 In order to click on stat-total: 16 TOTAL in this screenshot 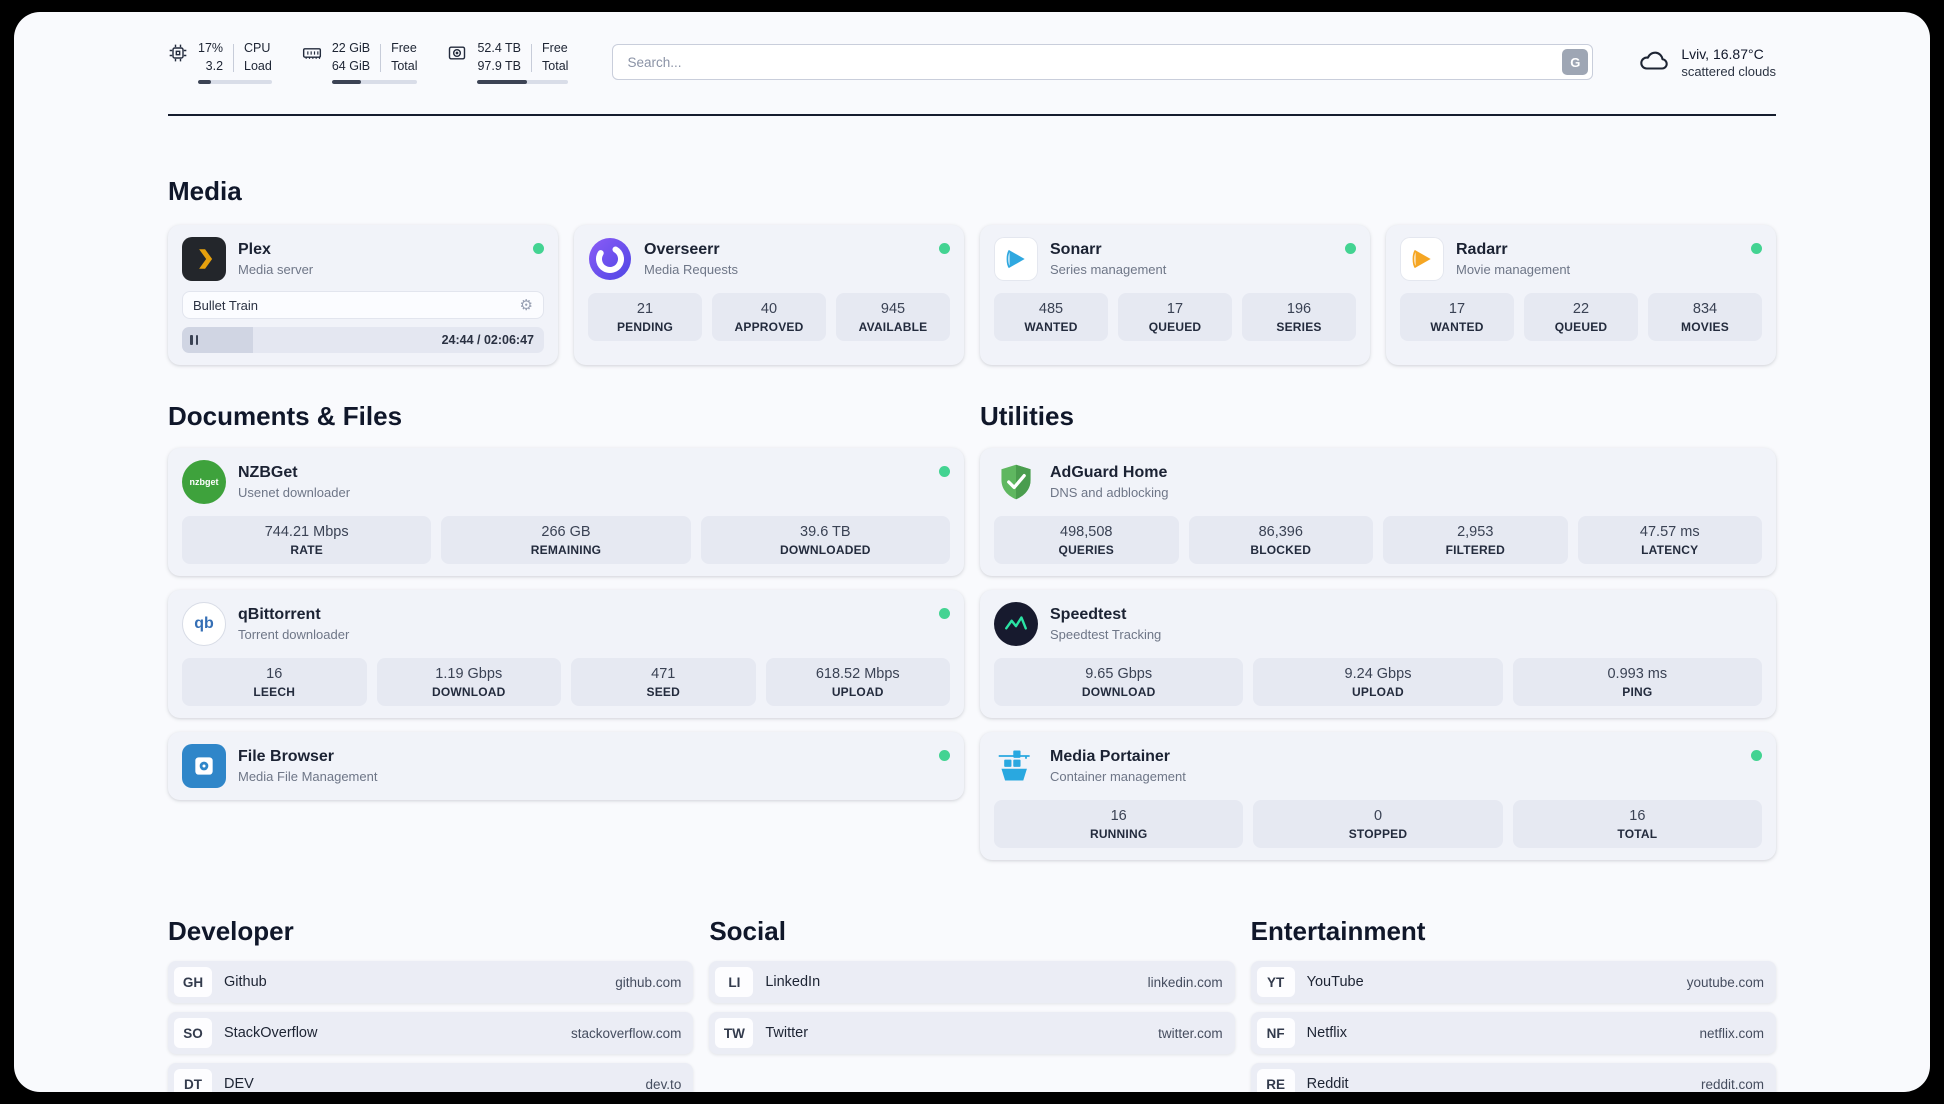, I will do `click(1637, 824)`.